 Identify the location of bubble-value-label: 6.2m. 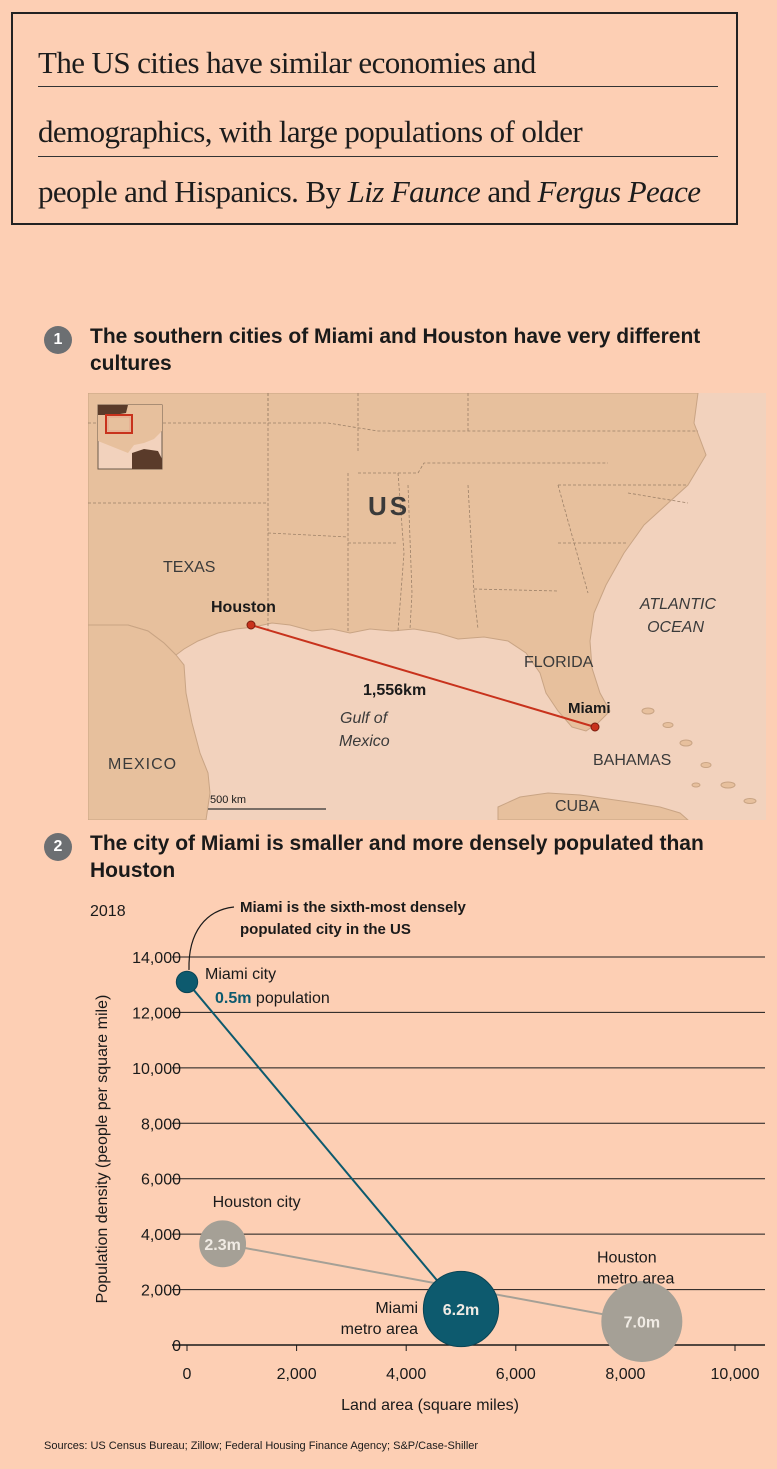
(461, 1310).